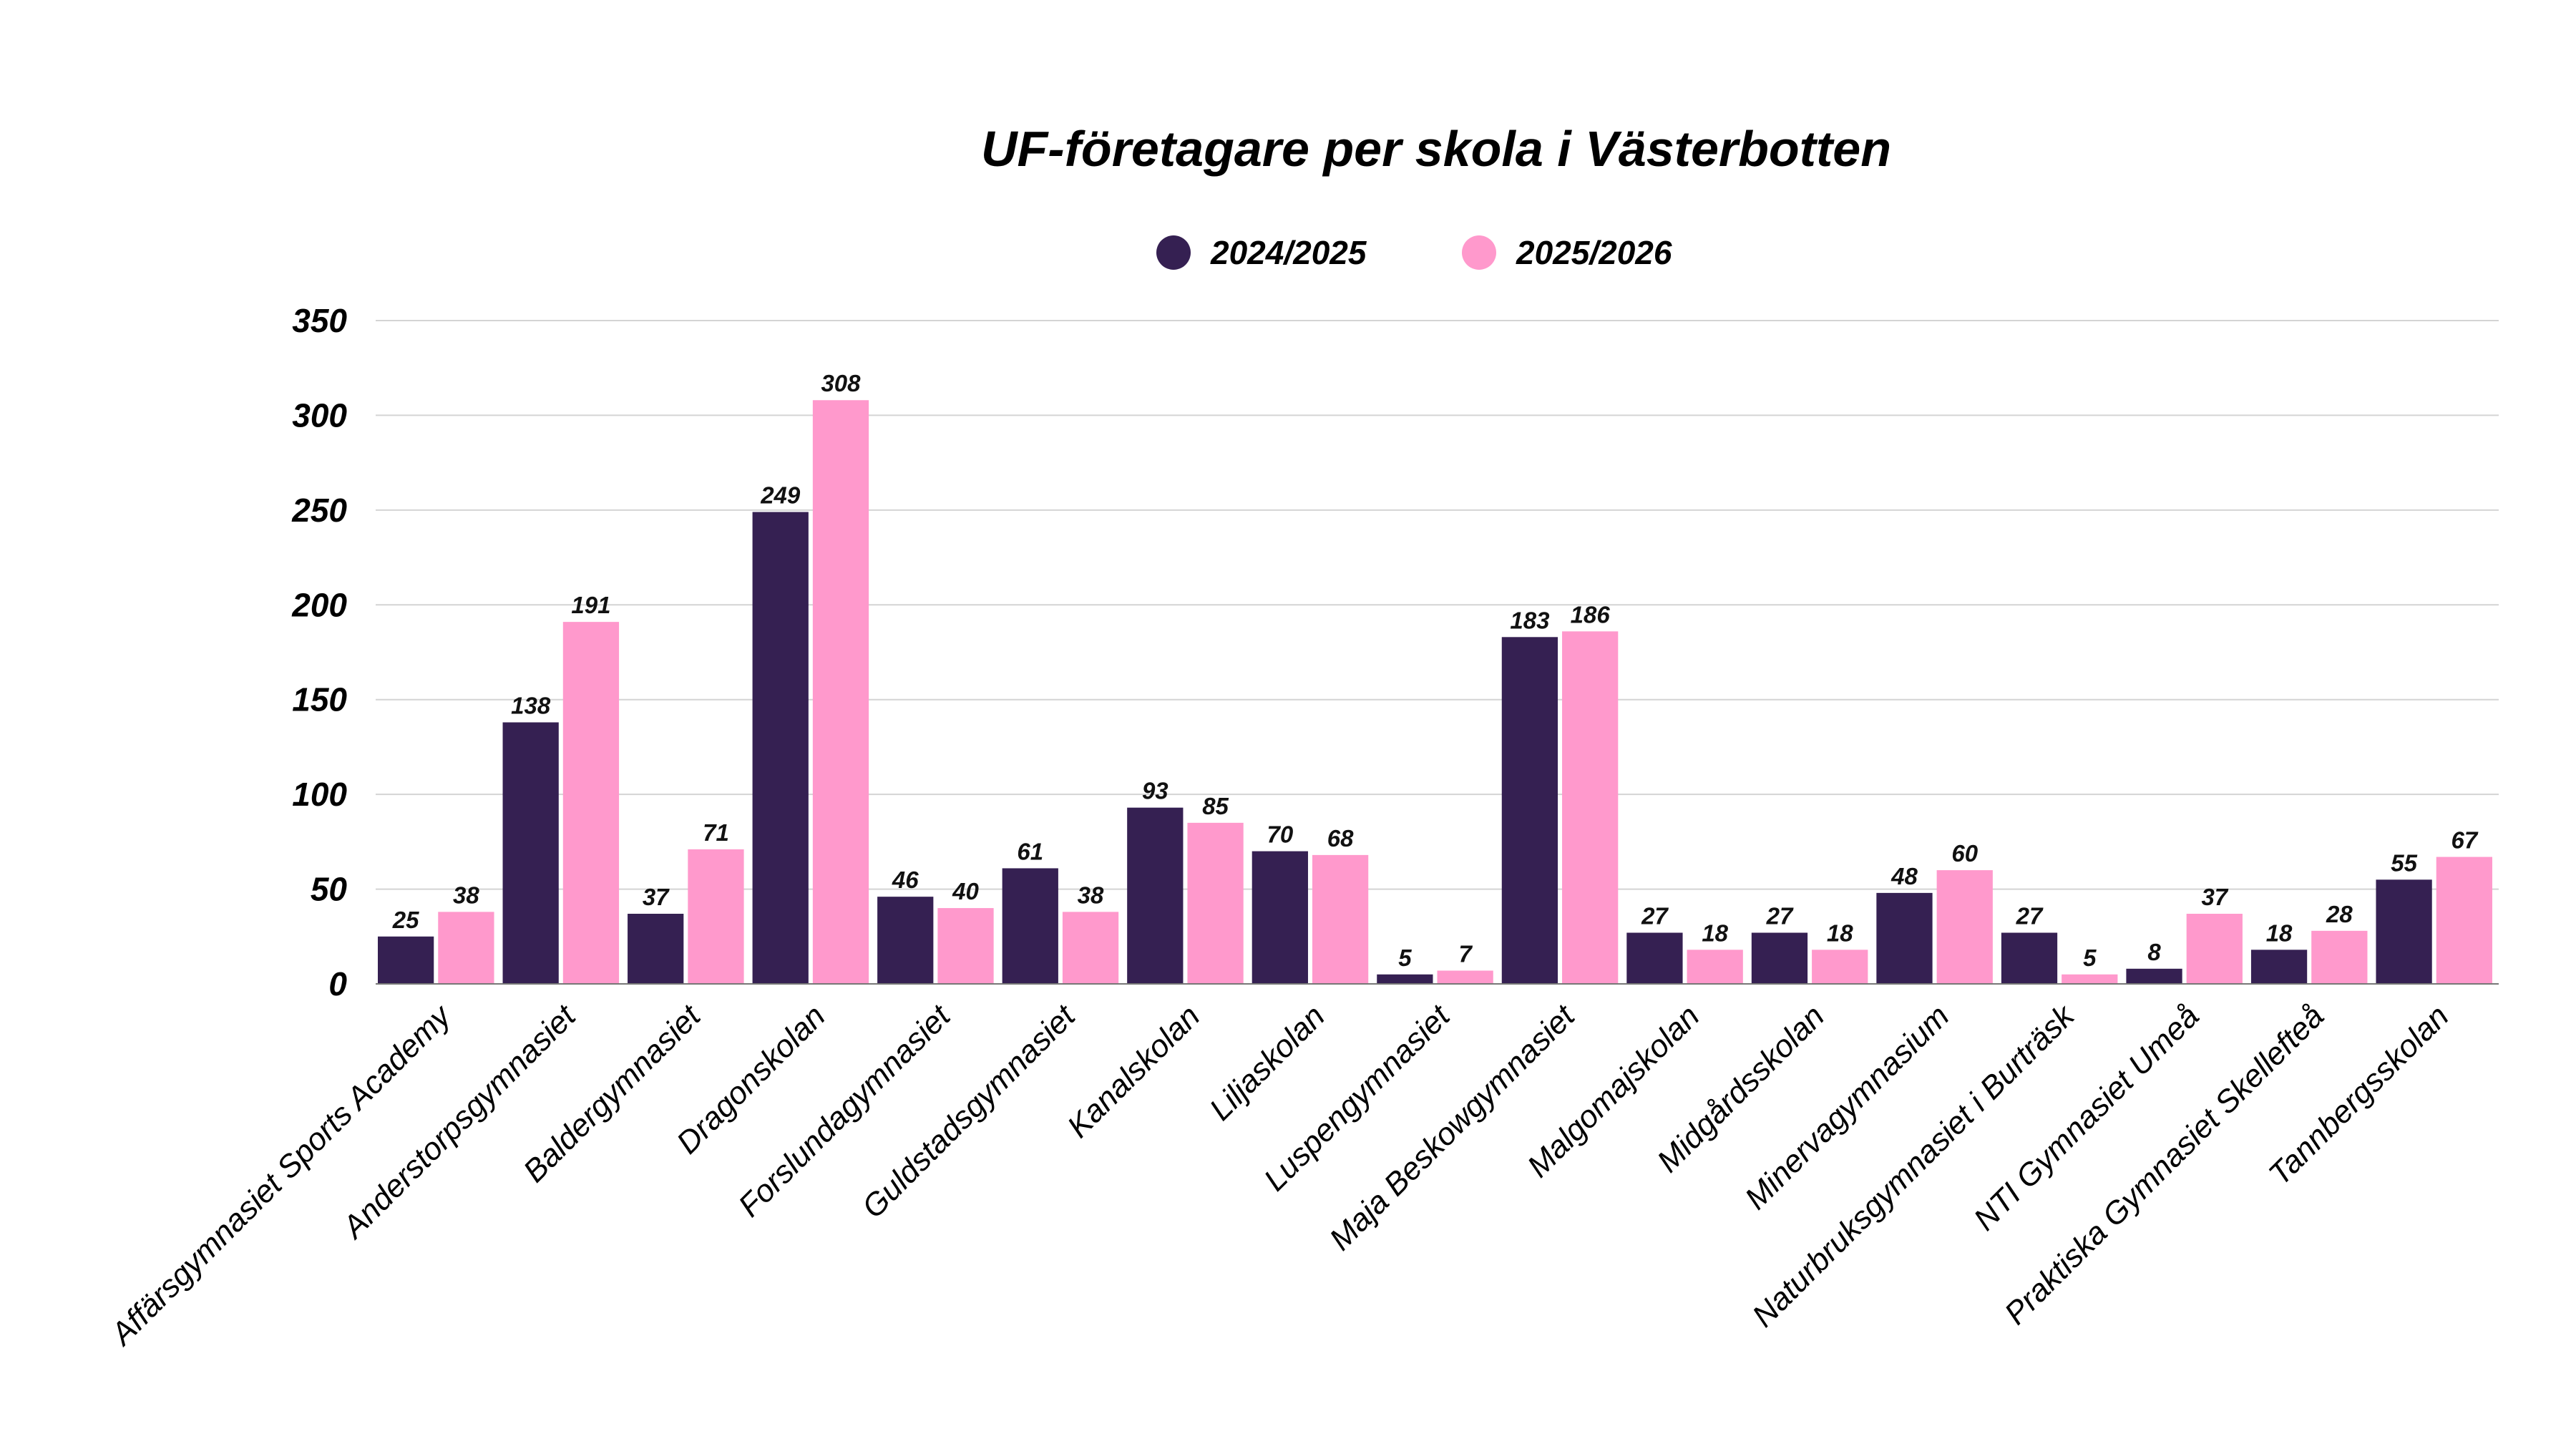  I want to click on y-tick-label: 150, so click(319, 699).